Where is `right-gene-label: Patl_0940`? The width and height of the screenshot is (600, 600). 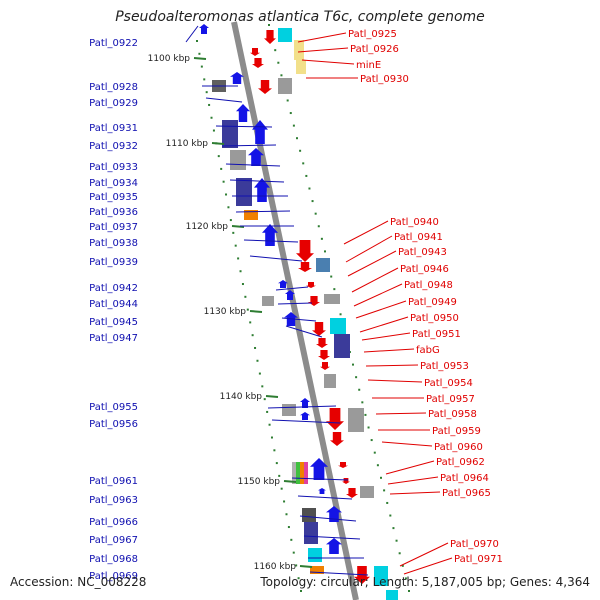 right-gene-label: Patl_0940 is located at coordinates (414, 222).